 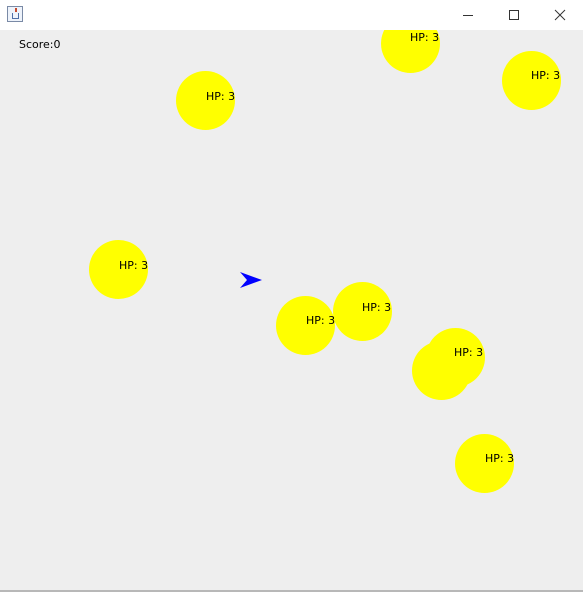 I want to click on arrow-ship-icon, so click(x=251, y=280).